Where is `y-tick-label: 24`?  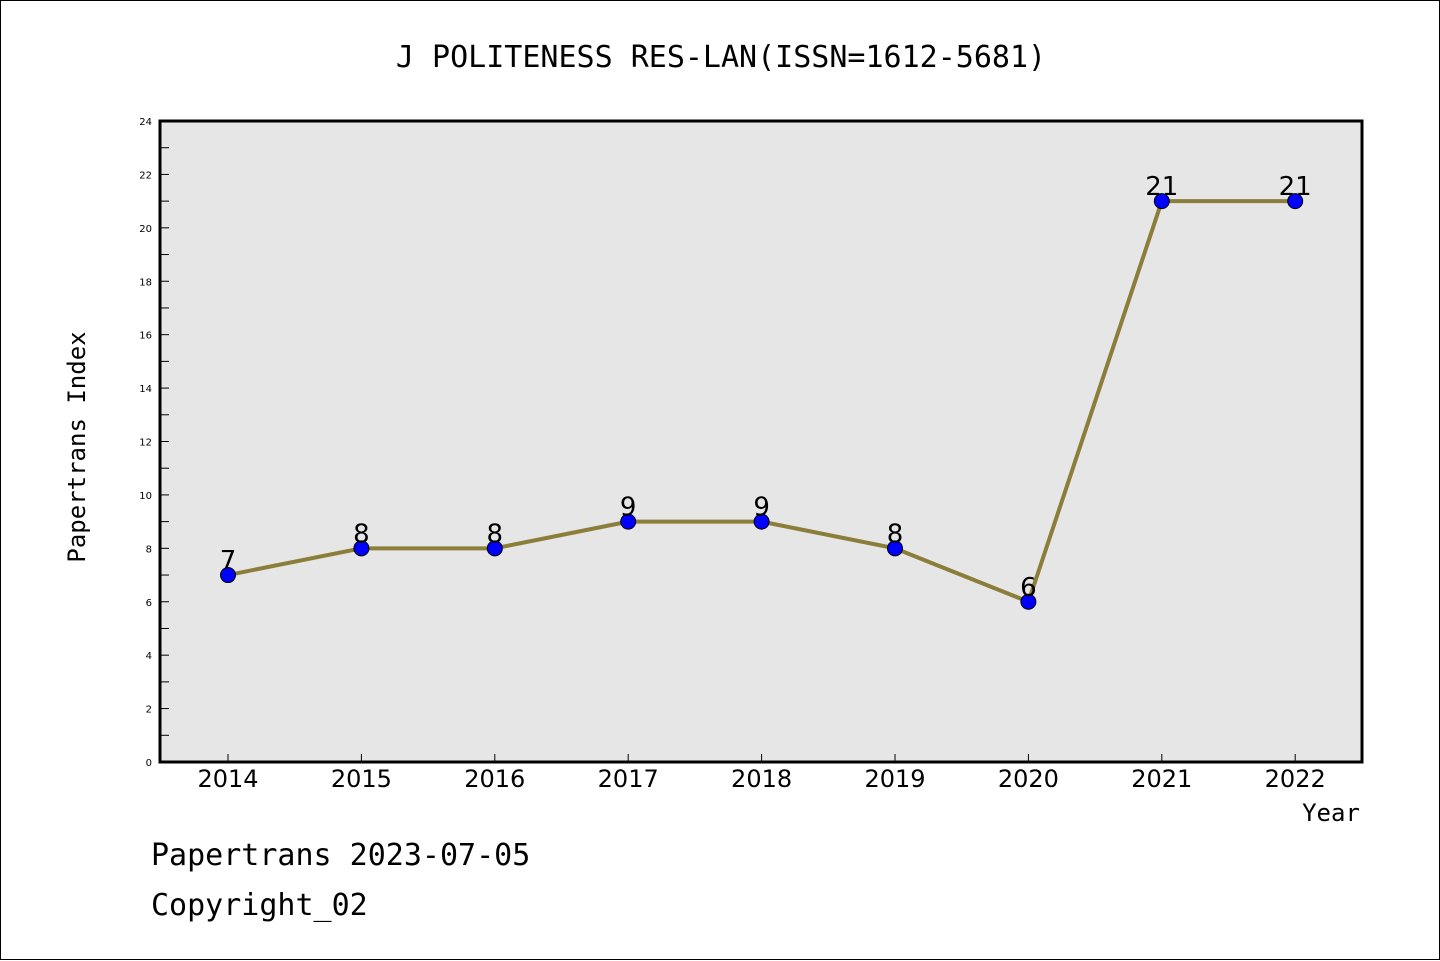 y-tick-label: 24 is located at coordinates (145, 122).